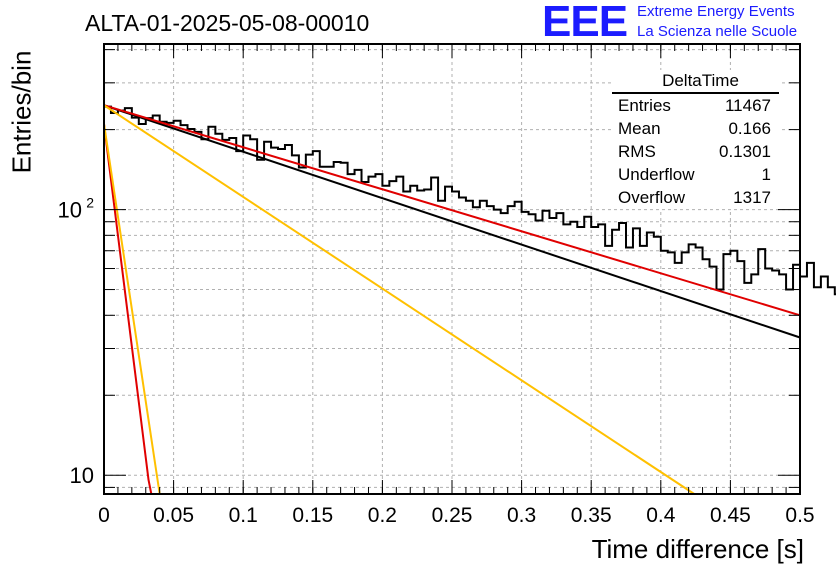 This screenshot has height=572, width=836. I want to click on stats-value: 11467, so click(747, 105).